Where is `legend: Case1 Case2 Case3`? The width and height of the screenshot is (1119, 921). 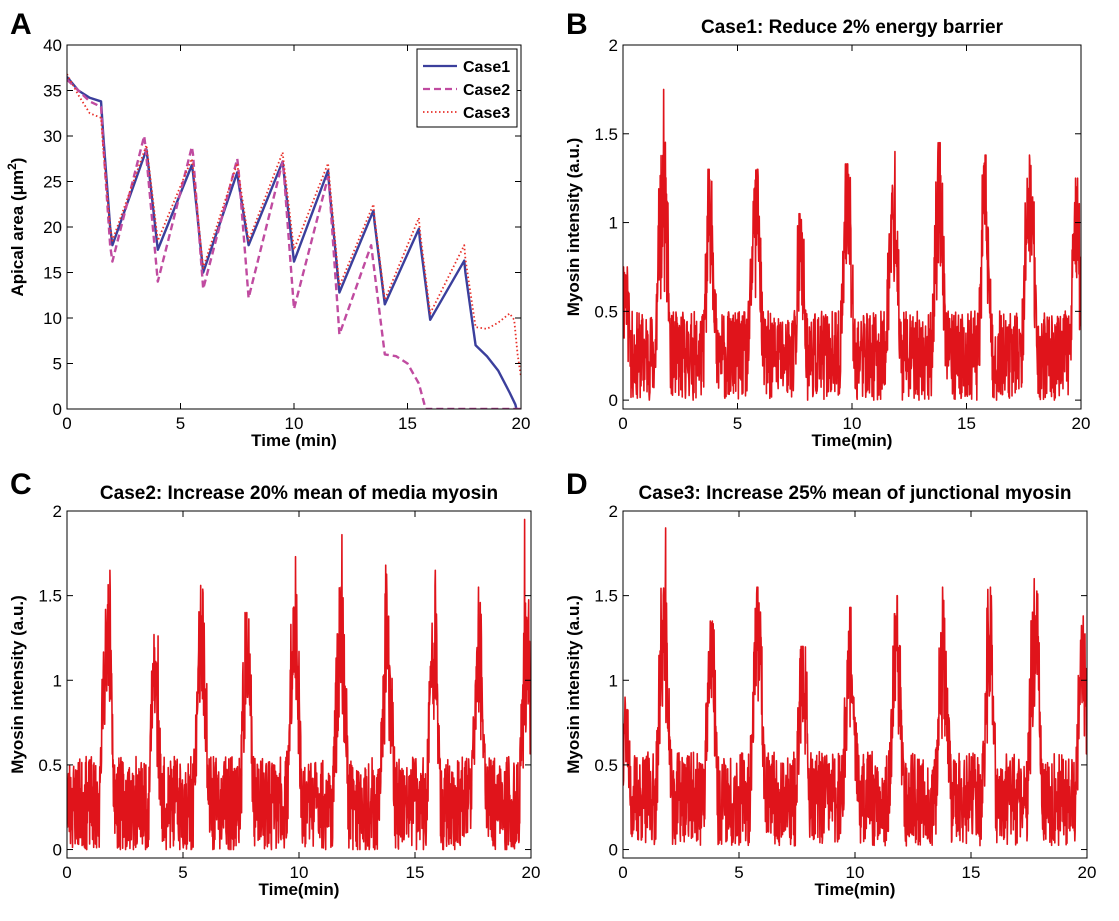
legend: Case1 Case2 Case3 is located at coordinates (467, 88).